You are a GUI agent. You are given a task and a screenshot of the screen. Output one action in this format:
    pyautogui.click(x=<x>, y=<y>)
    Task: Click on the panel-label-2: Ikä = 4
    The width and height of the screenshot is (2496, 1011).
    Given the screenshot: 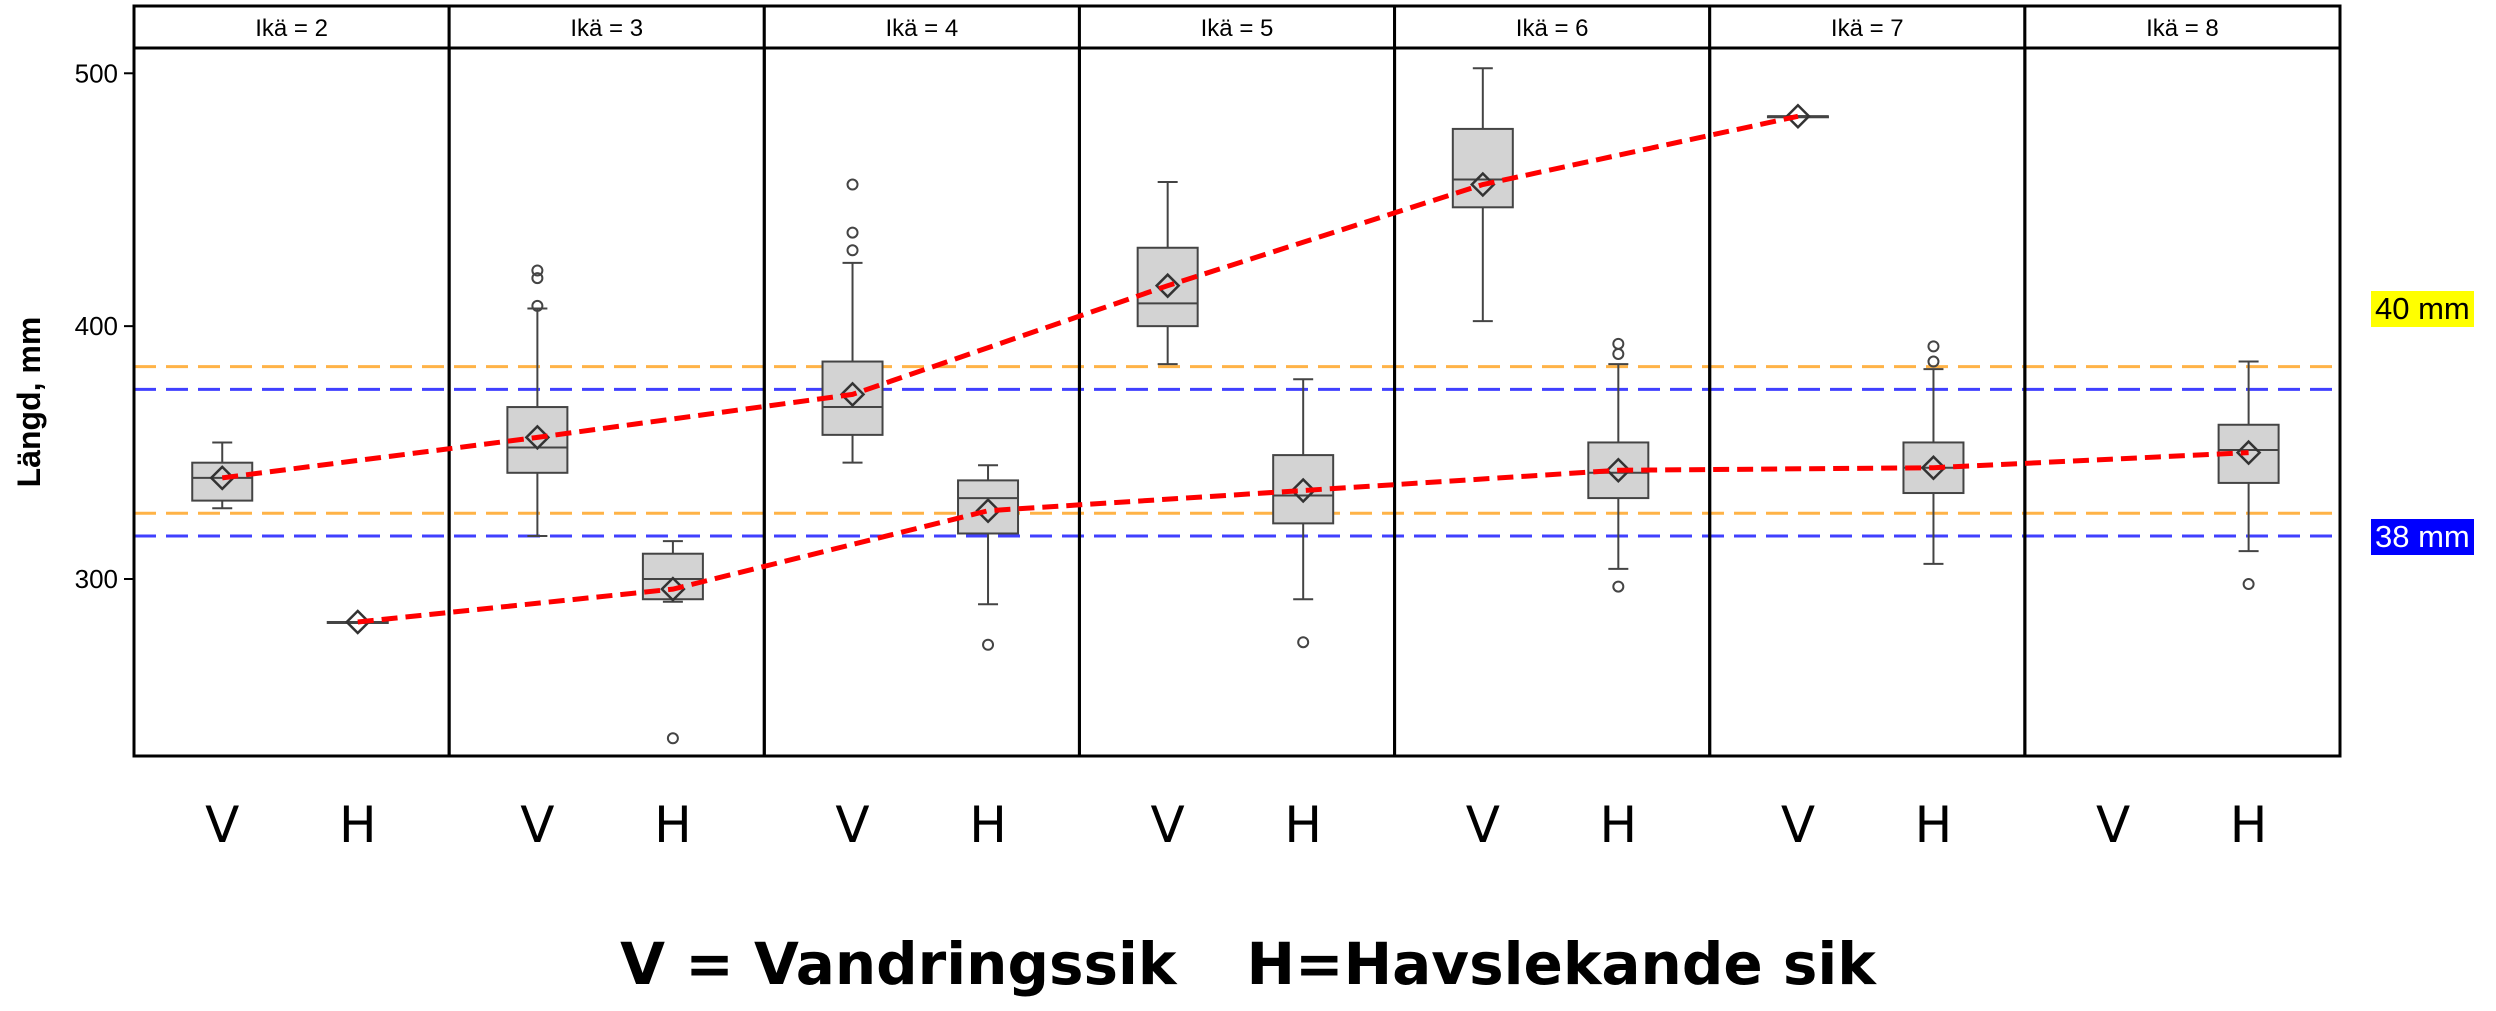 What is the action you would take?
    pyautogui.click(x=921, y=28)
    